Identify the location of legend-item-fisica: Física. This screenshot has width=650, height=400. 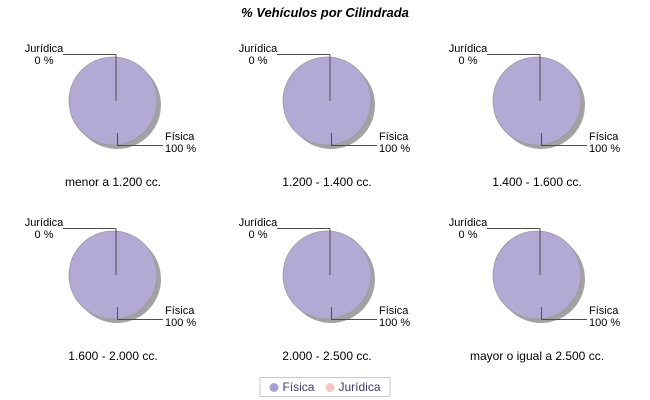
(291, 387).